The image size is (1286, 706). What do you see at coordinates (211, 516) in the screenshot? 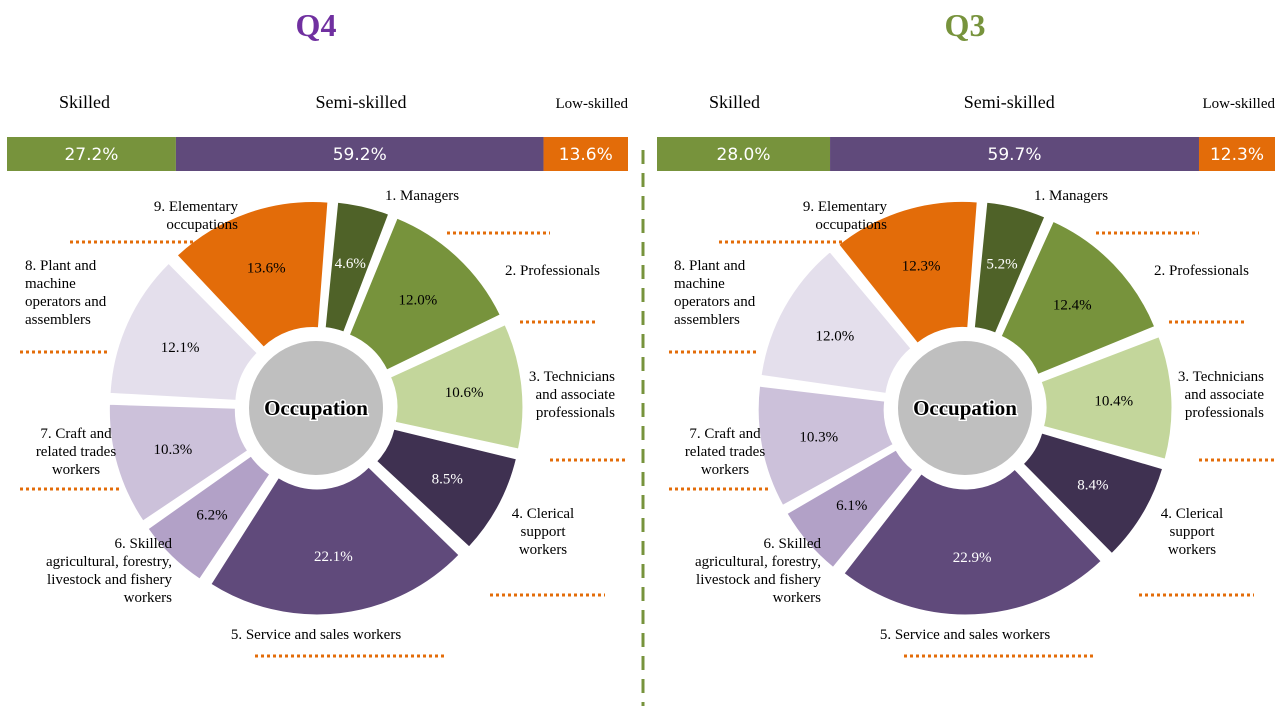
I see `slice-value-label: 6.2%` at bounding box center [211, 516].